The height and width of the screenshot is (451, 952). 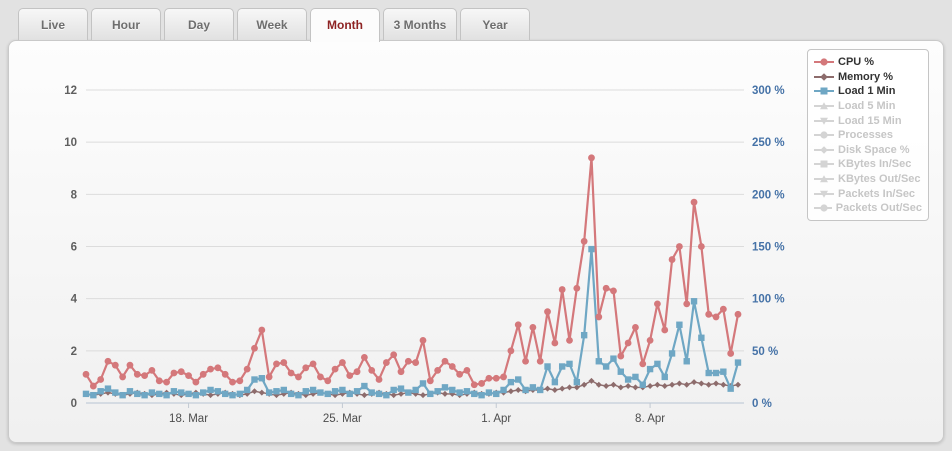 What do you see at coordinates (650, 419) in the screenshot?
I see `svg-text: 8. Apr` at bounding box center [650, 419].